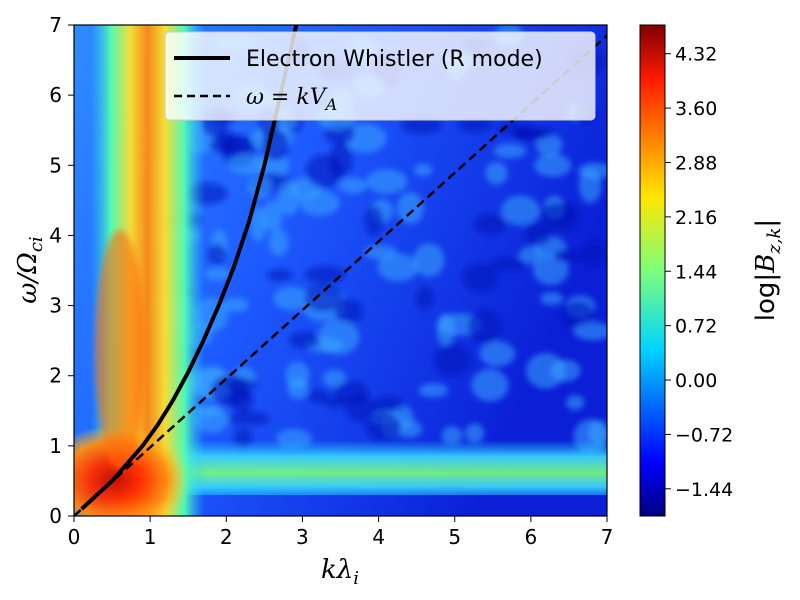 The height and width of the screenshot is (600, 800). What do you see at coordinates (696, 218) in the screenshot?
I see `colorbar-tick-label: 2.16` at bounding box center [696, 218].